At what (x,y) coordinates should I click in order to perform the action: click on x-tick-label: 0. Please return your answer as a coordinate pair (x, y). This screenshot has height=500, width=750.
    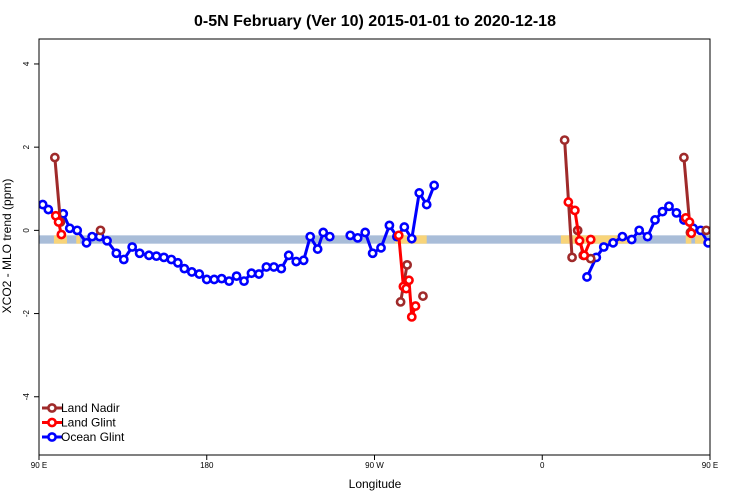
    Looking at the image, I should click on (542, 465).